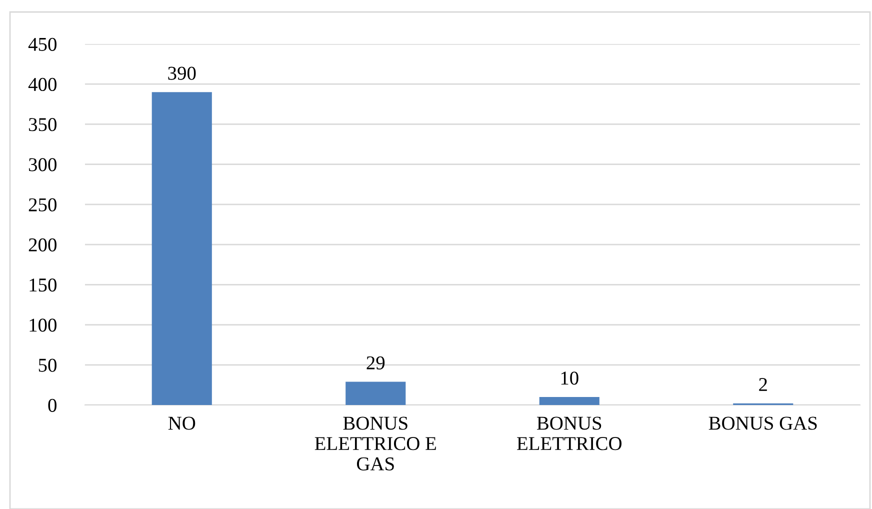 Image resolution: width=872 pixels, height=509 pixels. Describe the element at coordinates (42, 44) in the screenshot. I see `y-tick-label: 450` at that location.